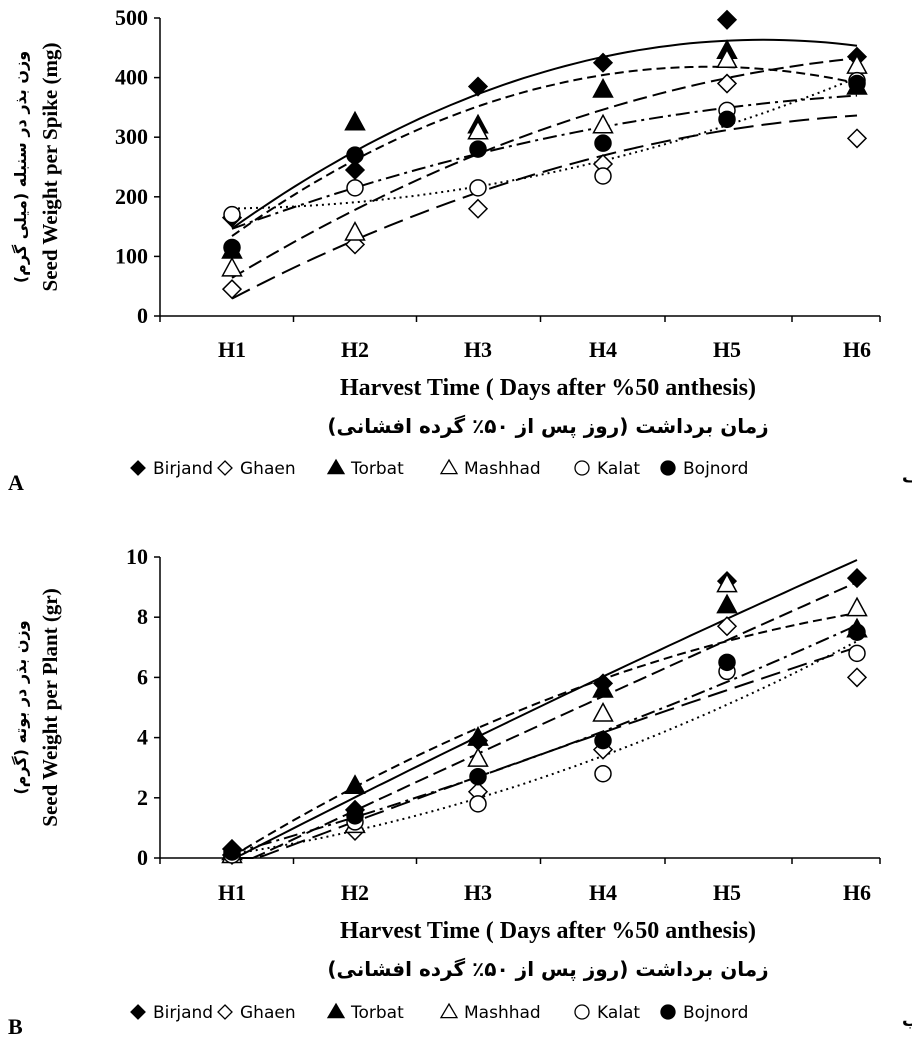 This screenshot has width=912, height=1044. Describe the element at coordinates (137, 556) in the screenshot. I see `y-tick-label: 10` at that location.